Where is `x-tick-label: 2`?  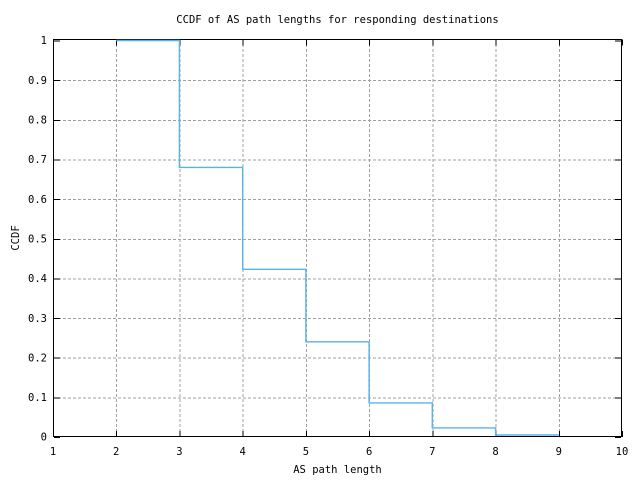 x-tick-label: 2 is located at coordinates (116, 452).